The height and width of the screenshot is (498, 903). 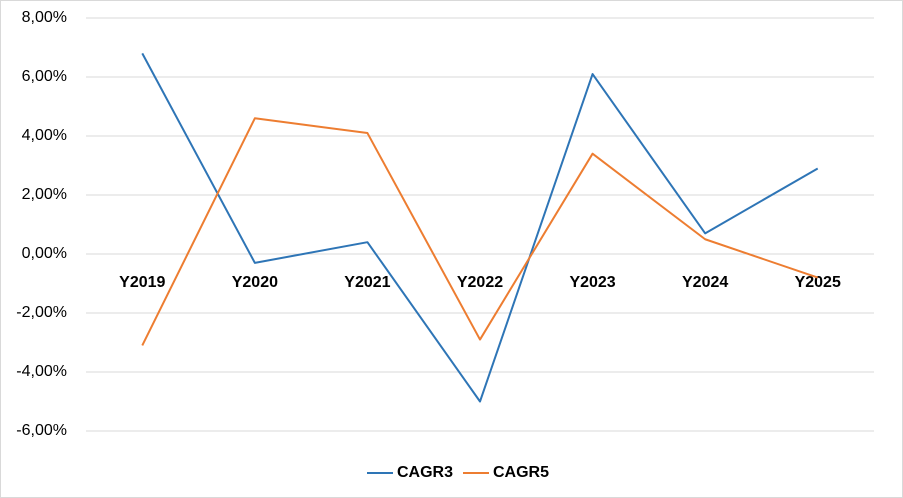 What do you see at coordinates (44, 253) in the screenshot?
I see `y-tick-label: 0,00%` at bounding box center [44, 253].